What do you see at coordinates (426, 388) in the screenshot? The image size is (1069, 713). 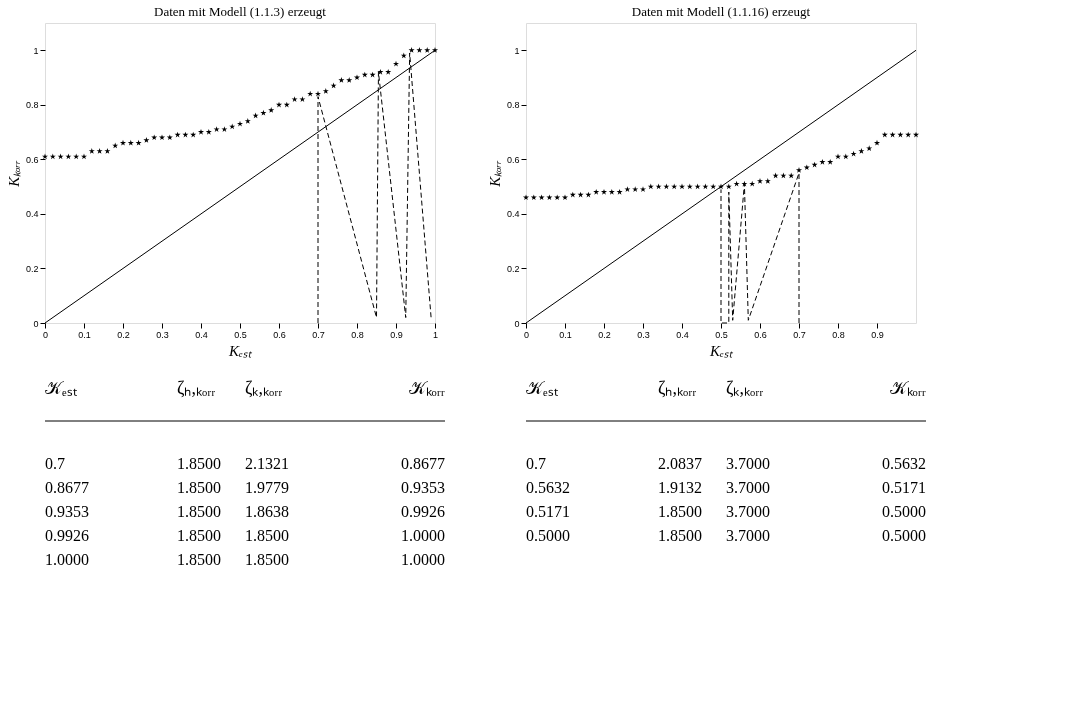 I see `text: 𝒦ₖₒᵣᵣ` at bounding box center [426, 388].